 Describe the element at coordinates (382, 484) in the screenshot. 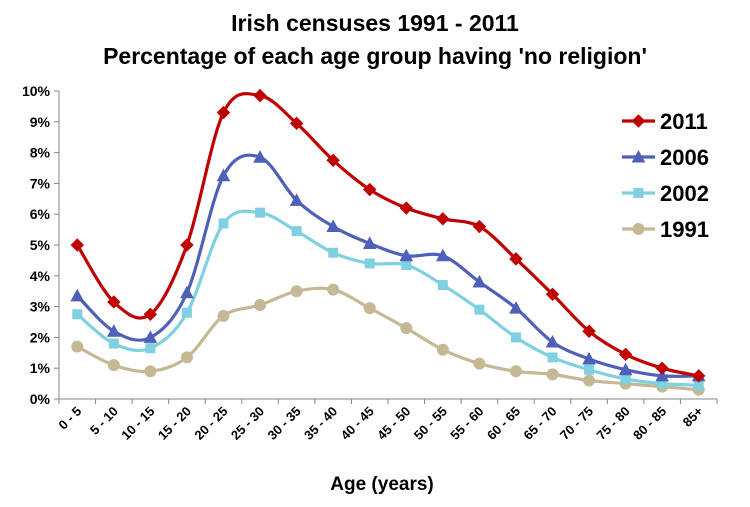

I see `x-axis-label: Age (years)` at that location.